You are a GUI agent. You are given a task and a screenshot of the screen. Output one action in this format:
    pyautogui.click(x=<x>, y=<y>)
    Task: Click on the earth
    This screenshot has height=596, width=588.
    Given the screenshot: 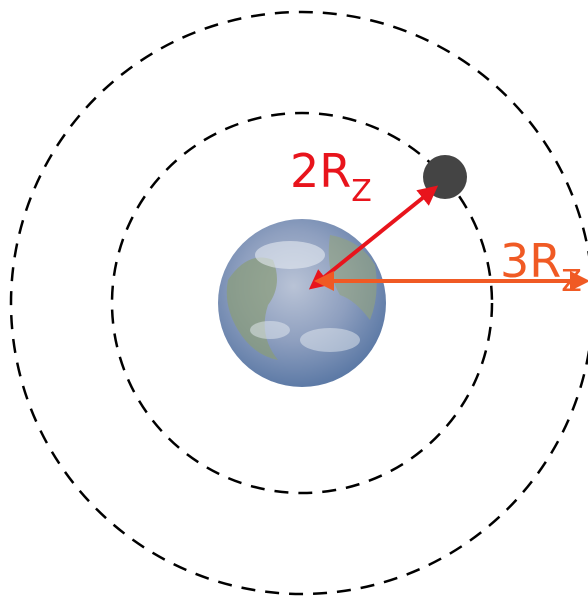 What is the action you would take?
    pyautogui.click(x=302, y=303)
    